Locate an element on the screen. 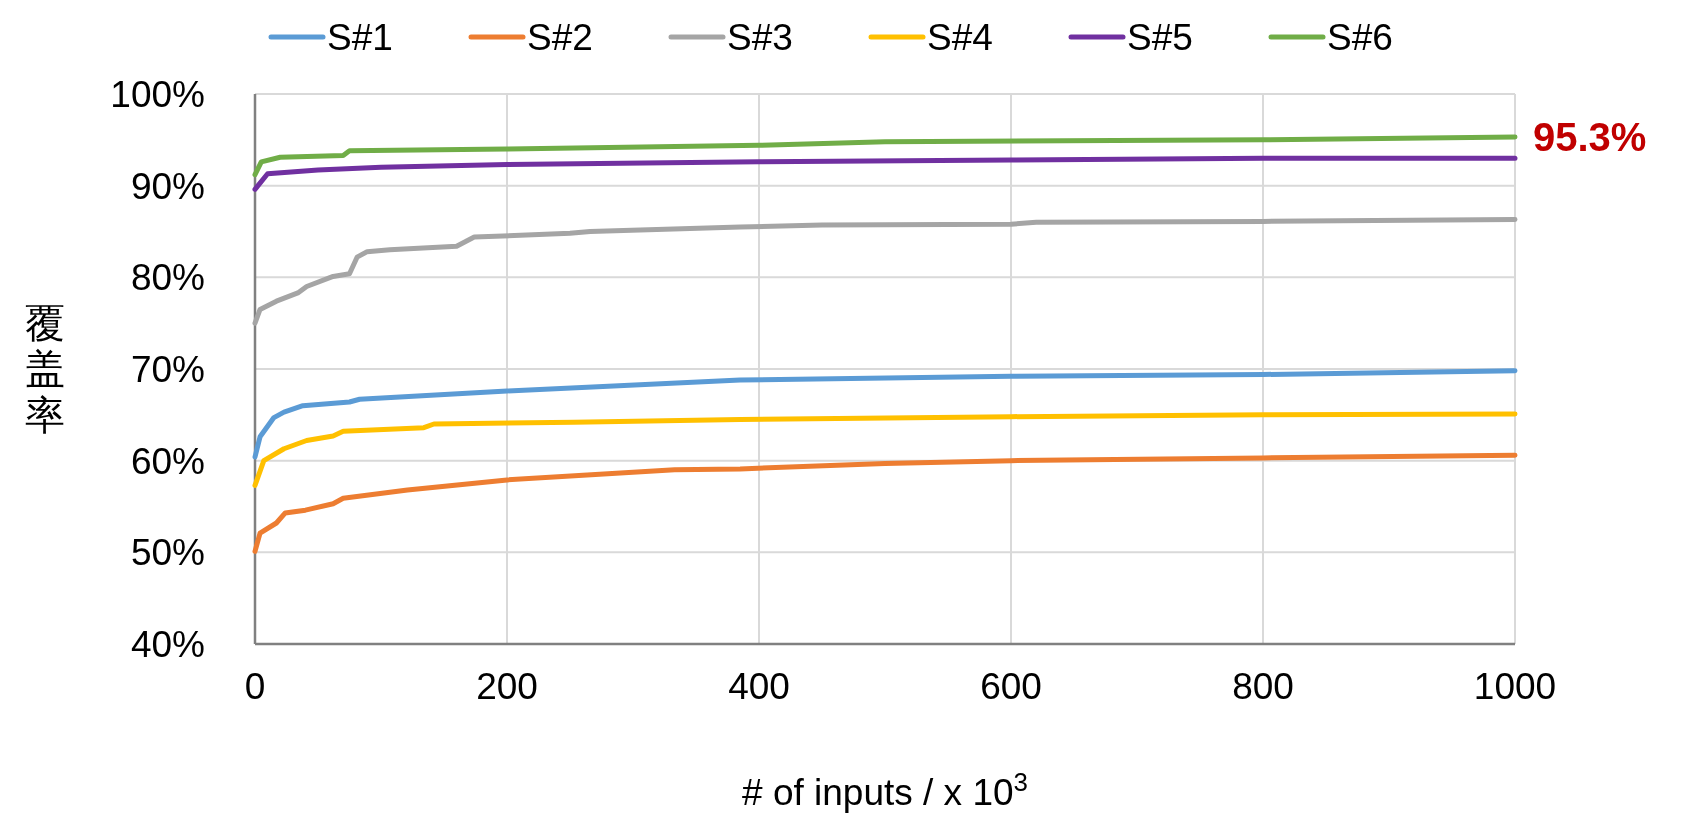  legend-label: S#4 is located at coordinates (960, 37).